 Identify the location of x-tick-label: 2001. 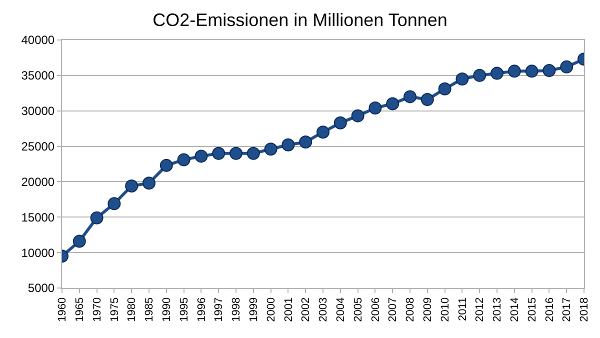
(288, 309).